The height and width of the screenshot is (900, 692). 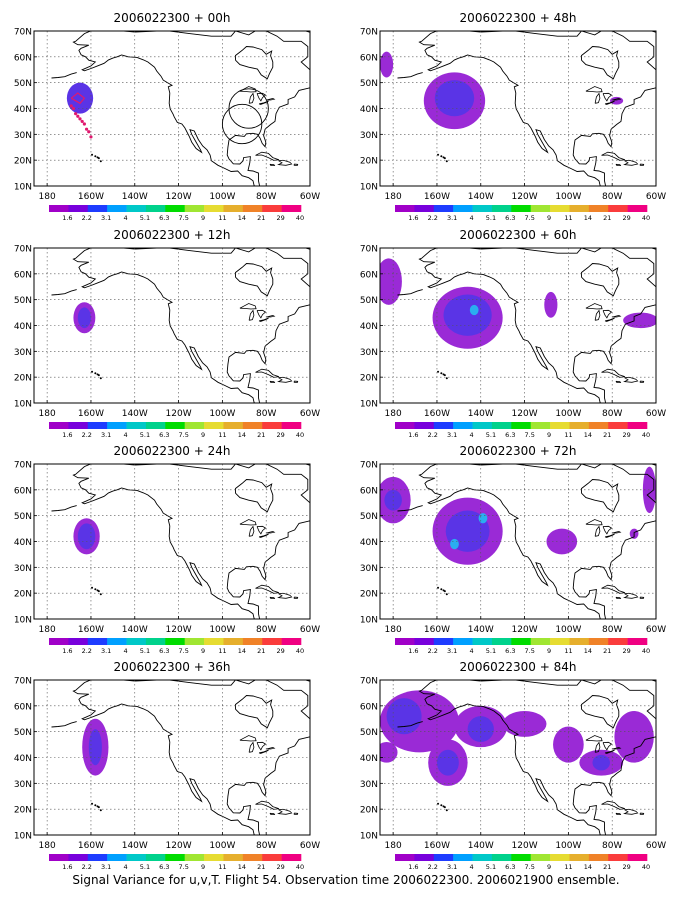 What do you see at coordinates (222, 435) in the screenshot?
I see `colorbar-label: 11` at bounding box center [222, 435].